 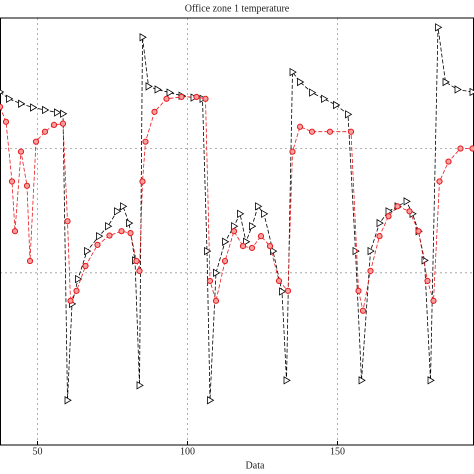 I want to click on x-axis-label: Data, so click(x=255, y=465).